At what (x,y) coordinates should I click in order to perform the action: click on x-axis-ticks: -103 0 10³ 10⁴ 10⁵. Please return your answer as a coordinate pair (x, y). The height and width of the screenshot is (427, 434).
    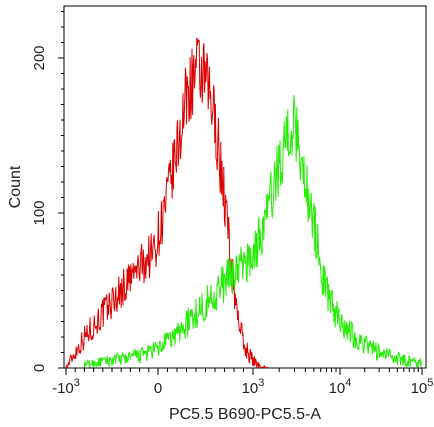
    Looking at the image, I should click on (242, 382).